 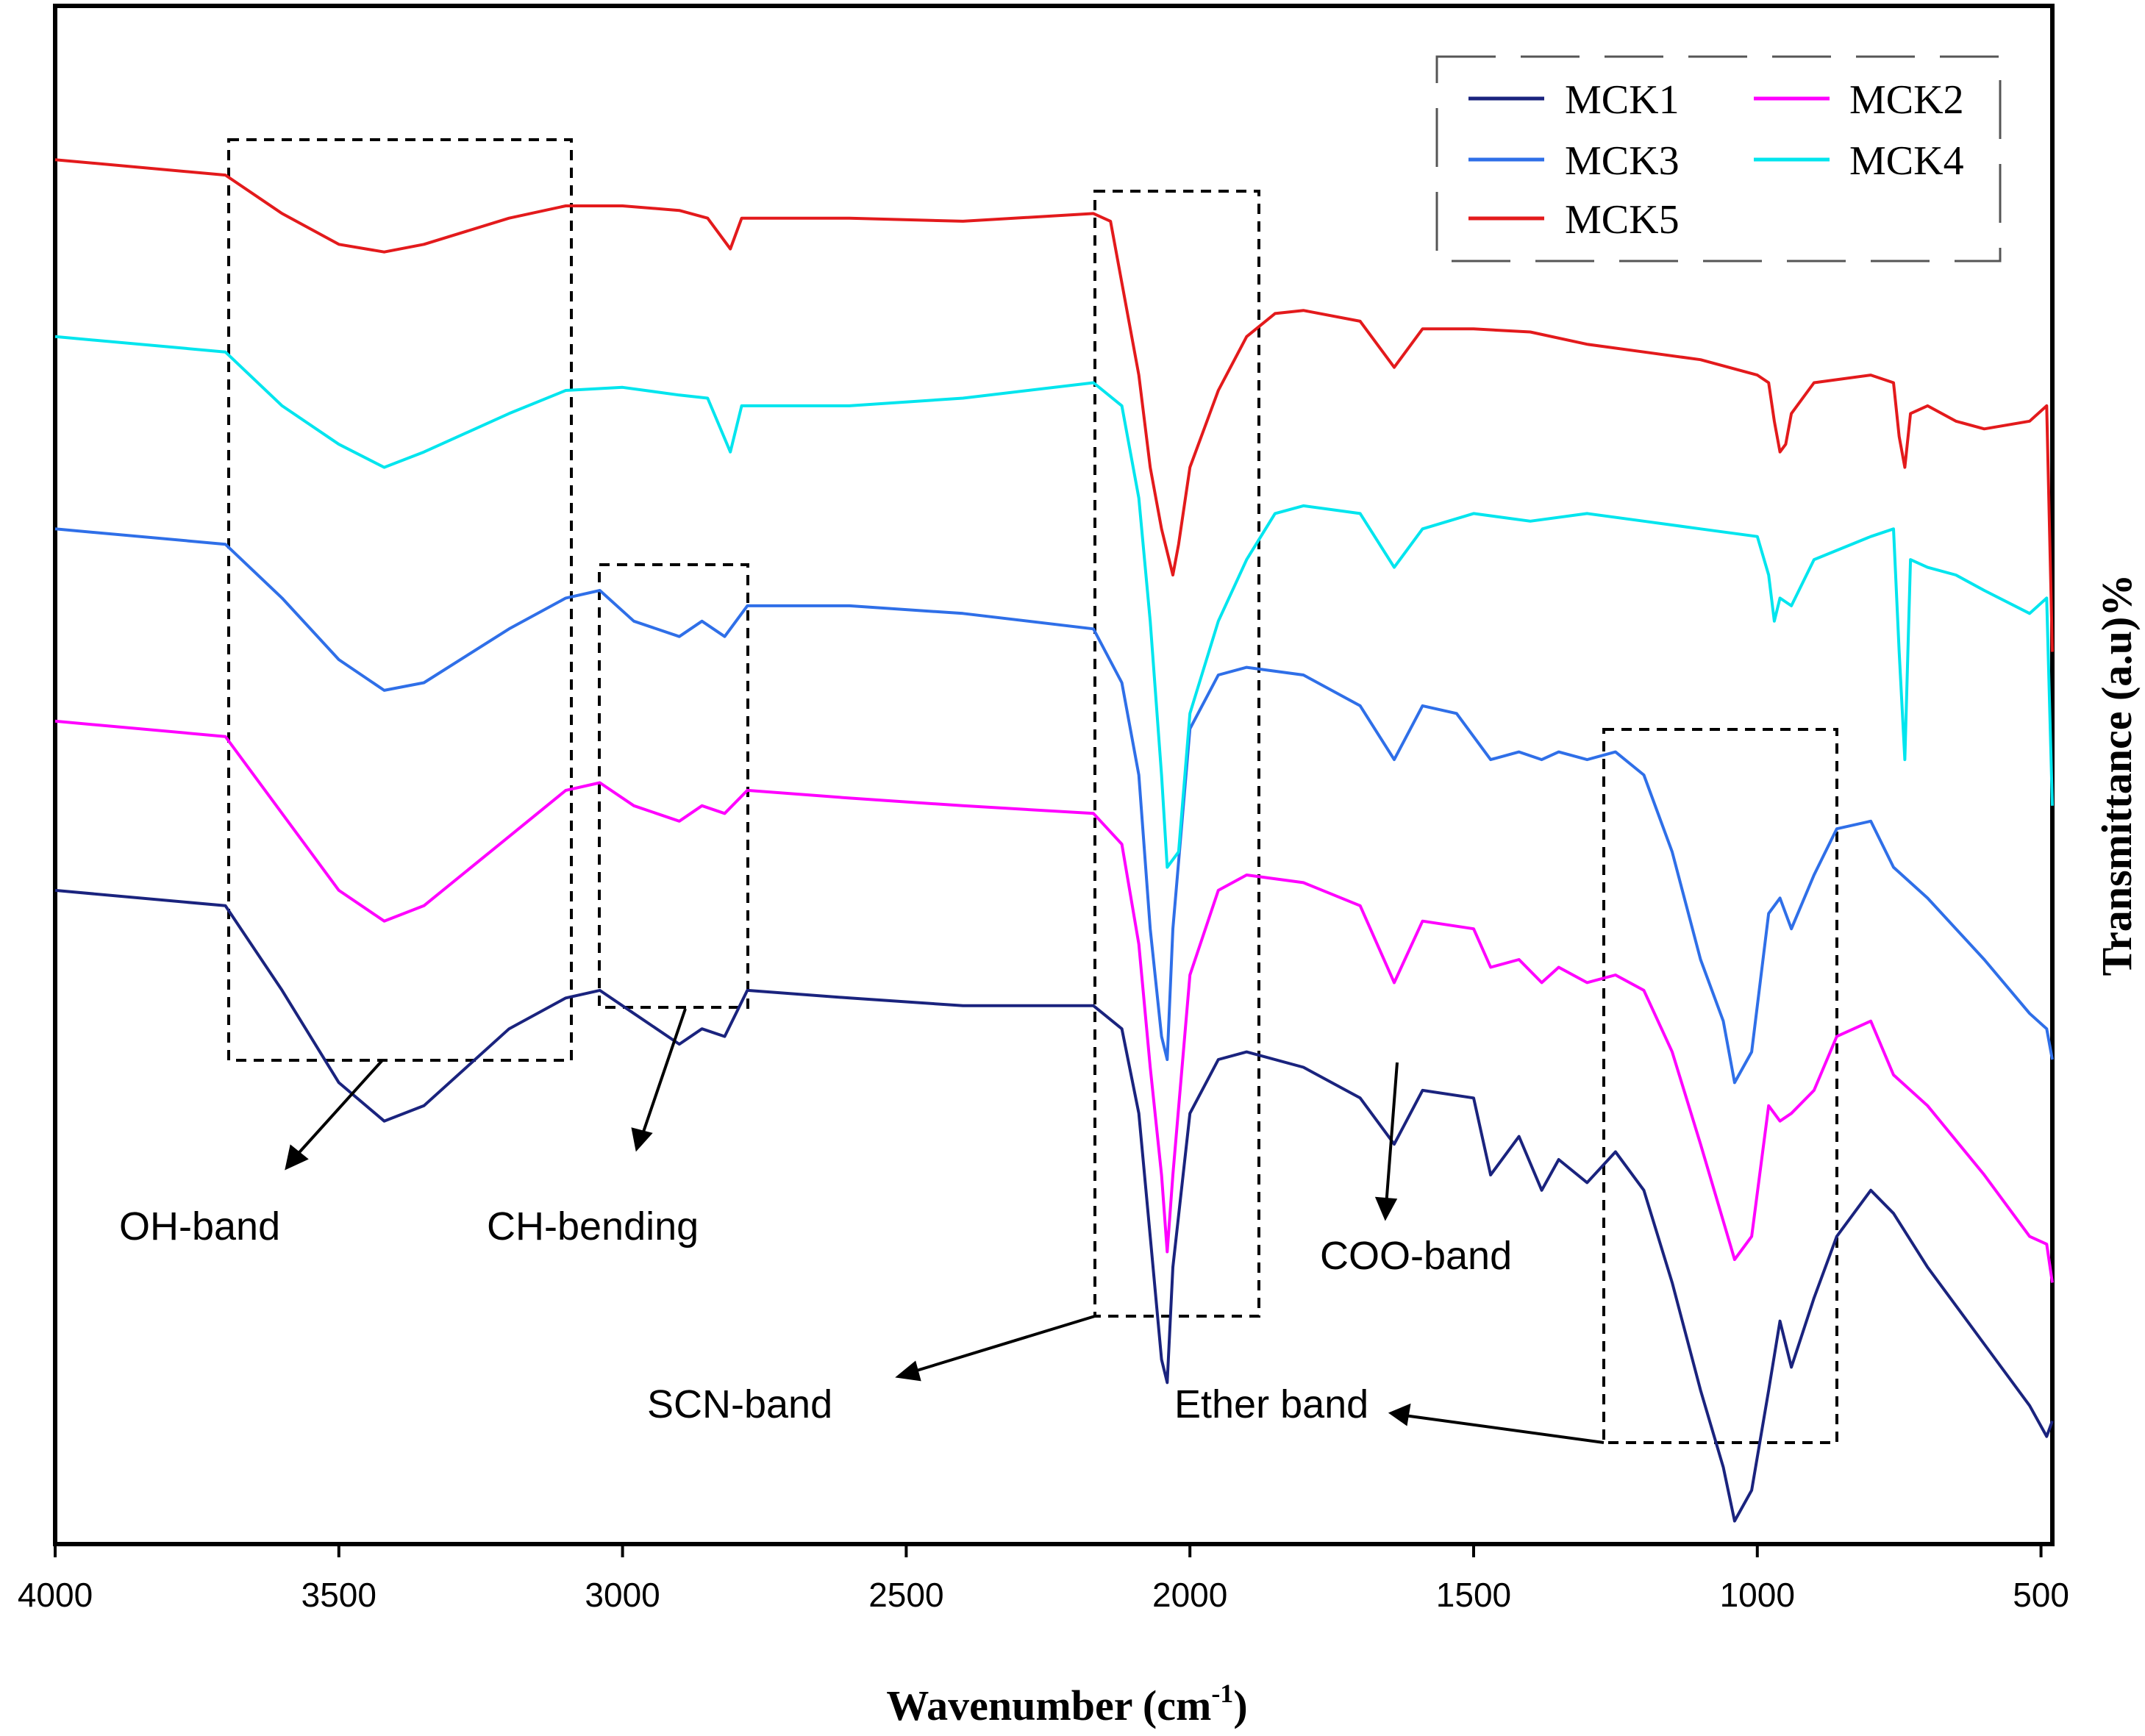 What do you see at coordinates (1416, 1256) in the screenshot?
I see `coo-band-label: COO-band` at bounding box center [1416, 1256].